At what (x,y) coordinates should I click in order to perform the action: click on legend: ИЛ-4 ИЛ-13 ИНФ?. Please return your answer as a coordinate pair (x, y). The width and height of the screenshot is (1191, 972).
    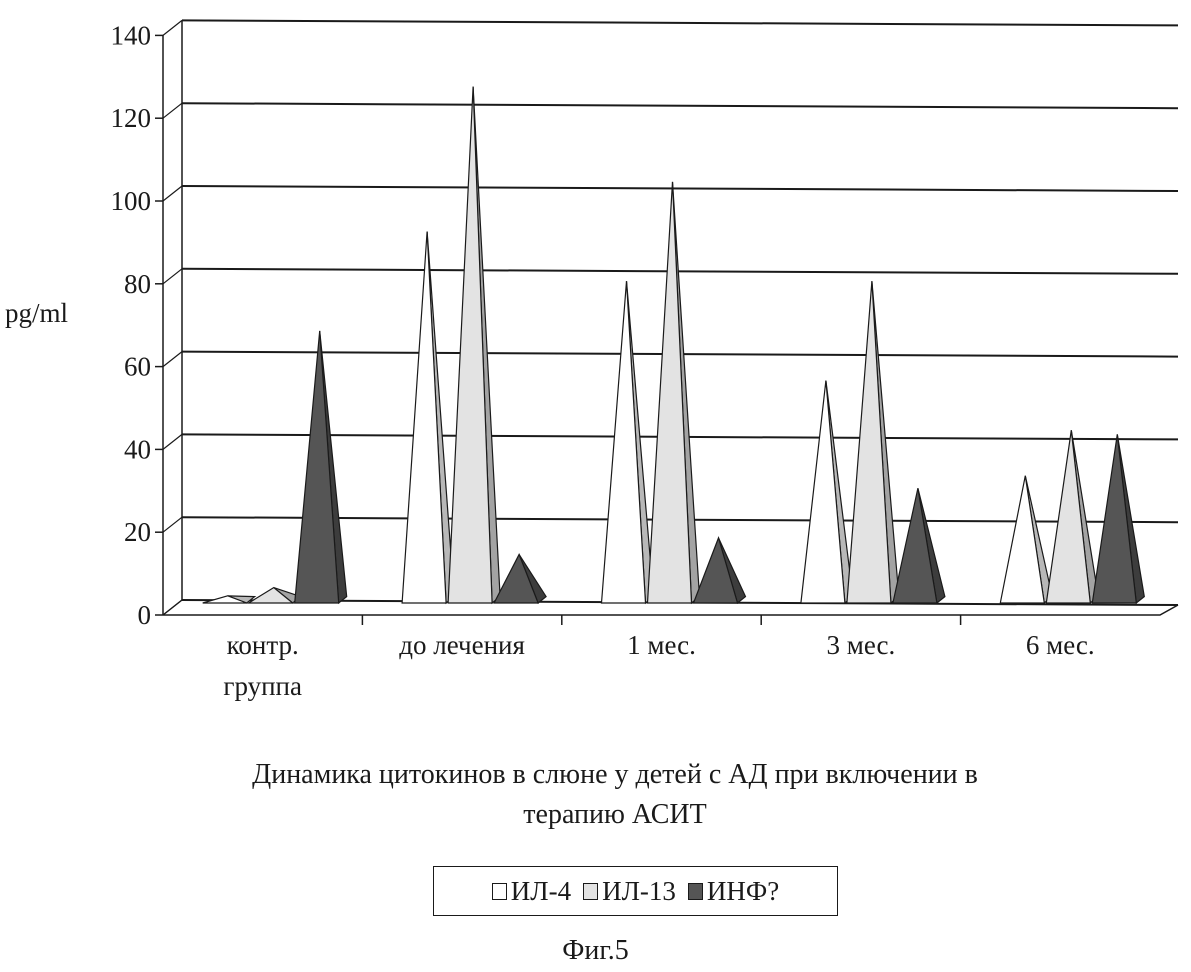
    Looking at the image, I should click on (635, 891).